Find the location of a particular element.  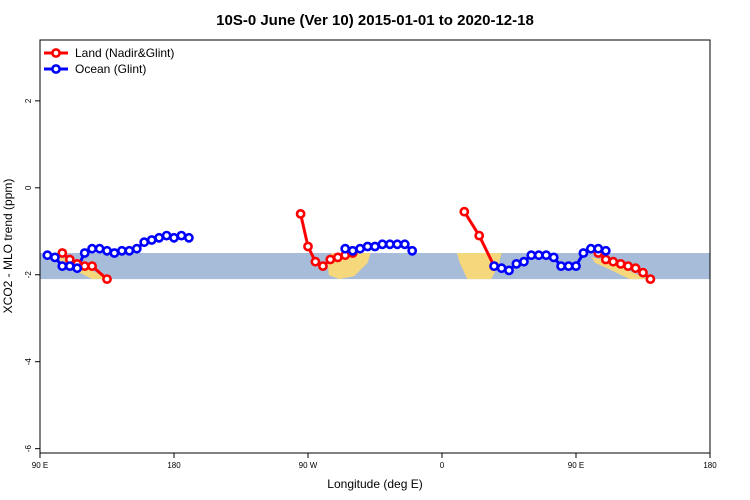

y-tick-label: -2 is located at coordinates (28, 275).